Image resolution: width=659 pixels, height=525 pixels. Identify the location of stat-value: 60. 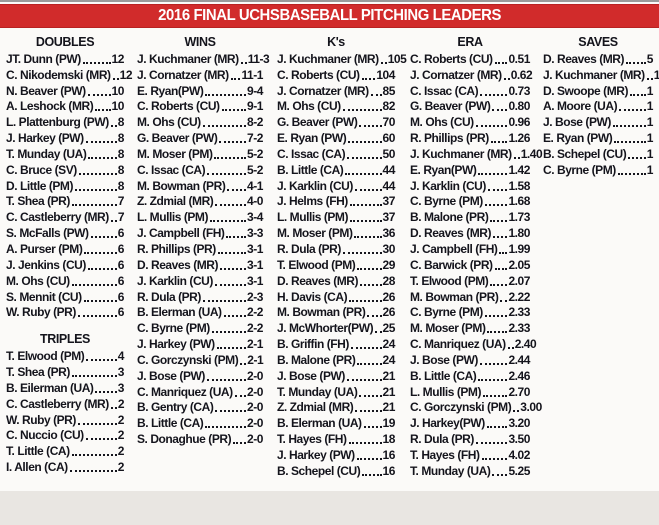
(389, 138).